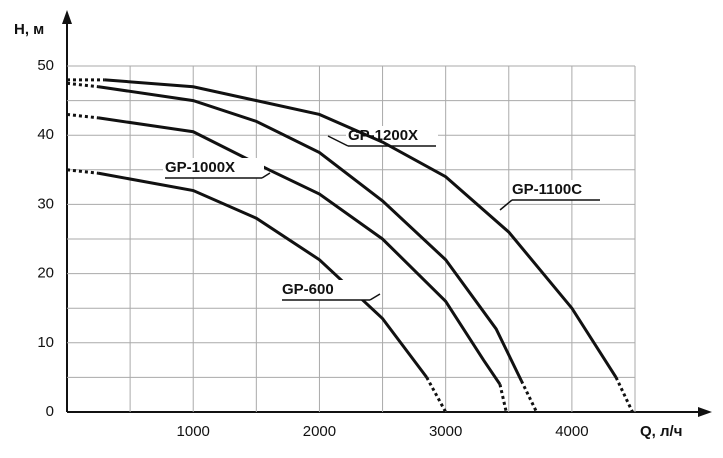  What do you see at coordinates (45, 273) in the screenshot?
I see `y-tick-label: 20` at bounding box center [45, 273].